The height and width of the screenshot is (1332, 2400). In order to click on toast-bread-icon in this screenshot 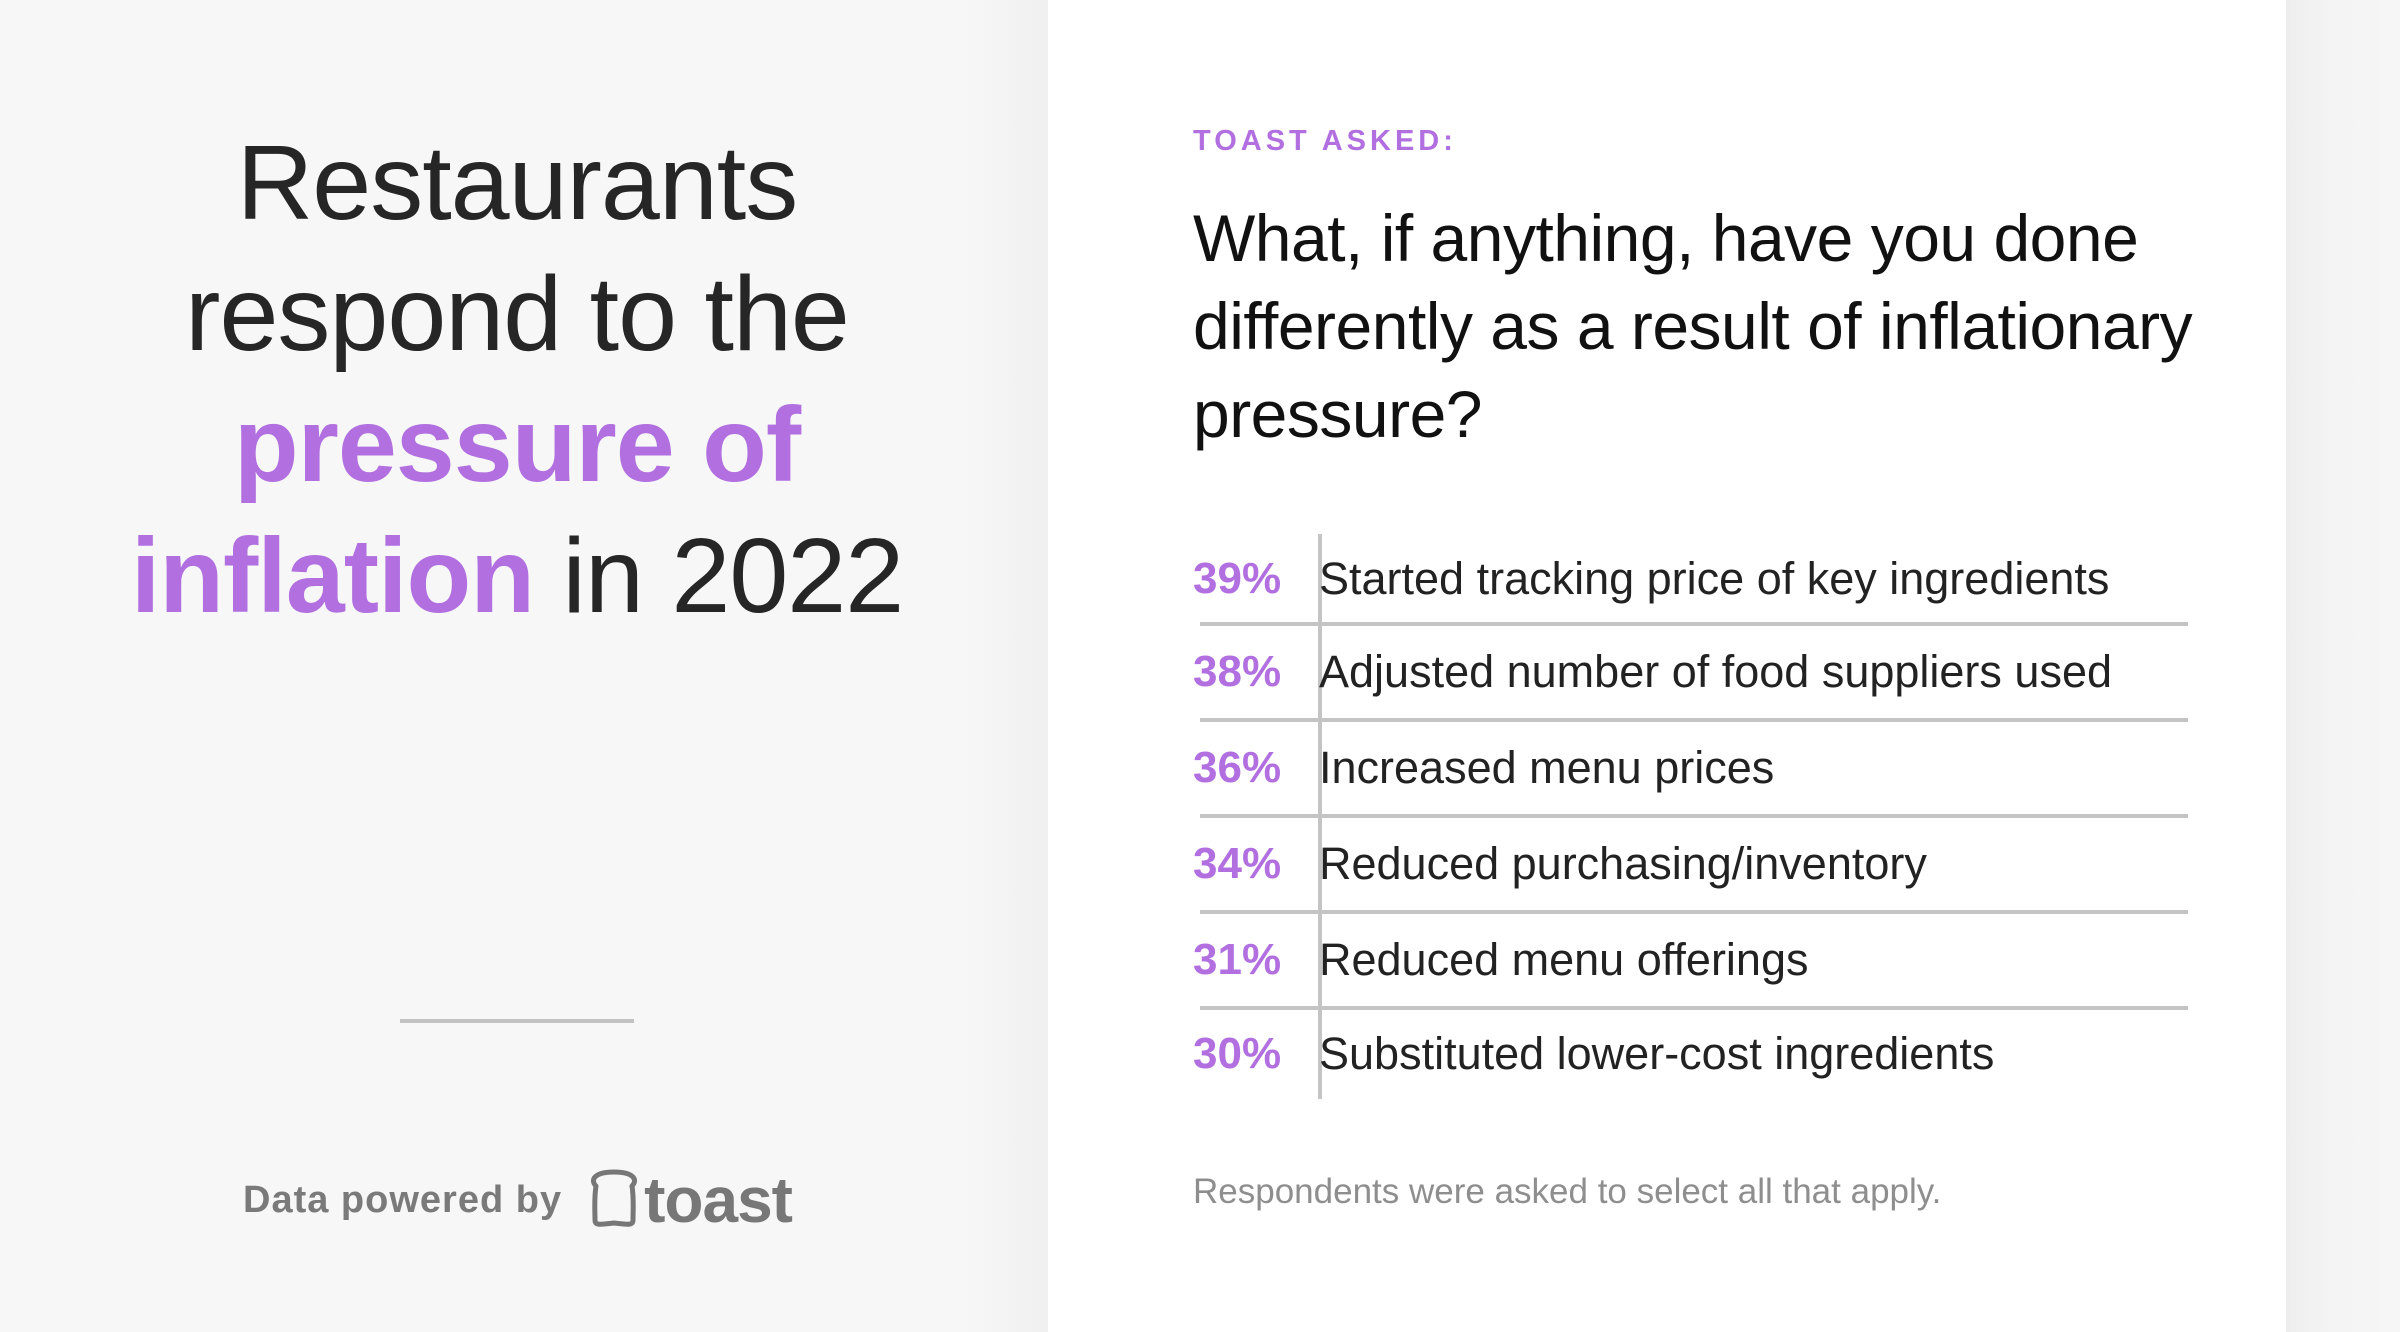, I will do `click(614, 1200)`.